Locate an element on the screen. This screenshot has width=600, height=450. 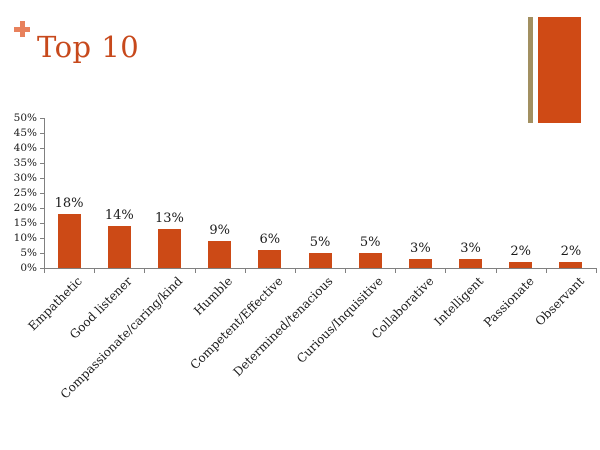
y-tick-label: 45% is located at coordinates (25, 133).